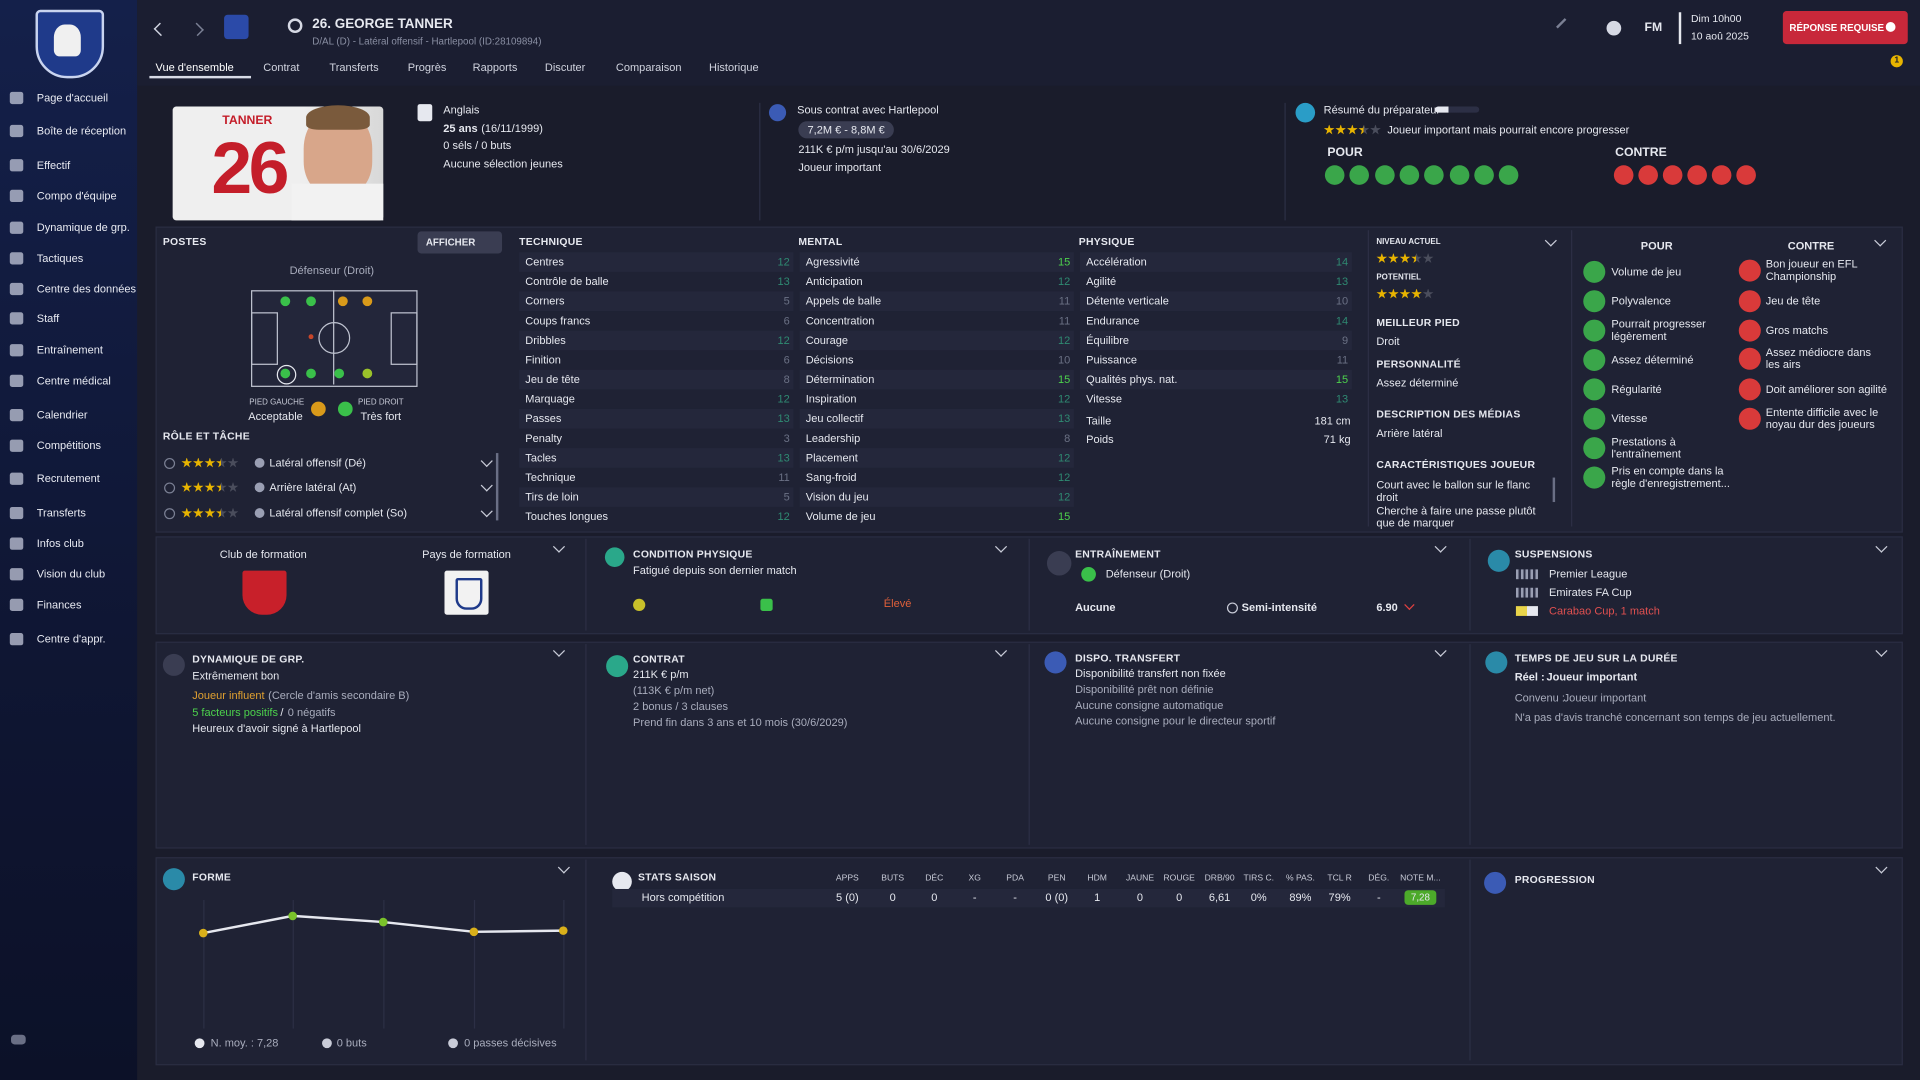 The width and height of the screenshot is (1920, 1080). What do you see at coordinates (1750, 359) in the screenshot?
I see `contre-icon` at bounding box center [1750, 359].